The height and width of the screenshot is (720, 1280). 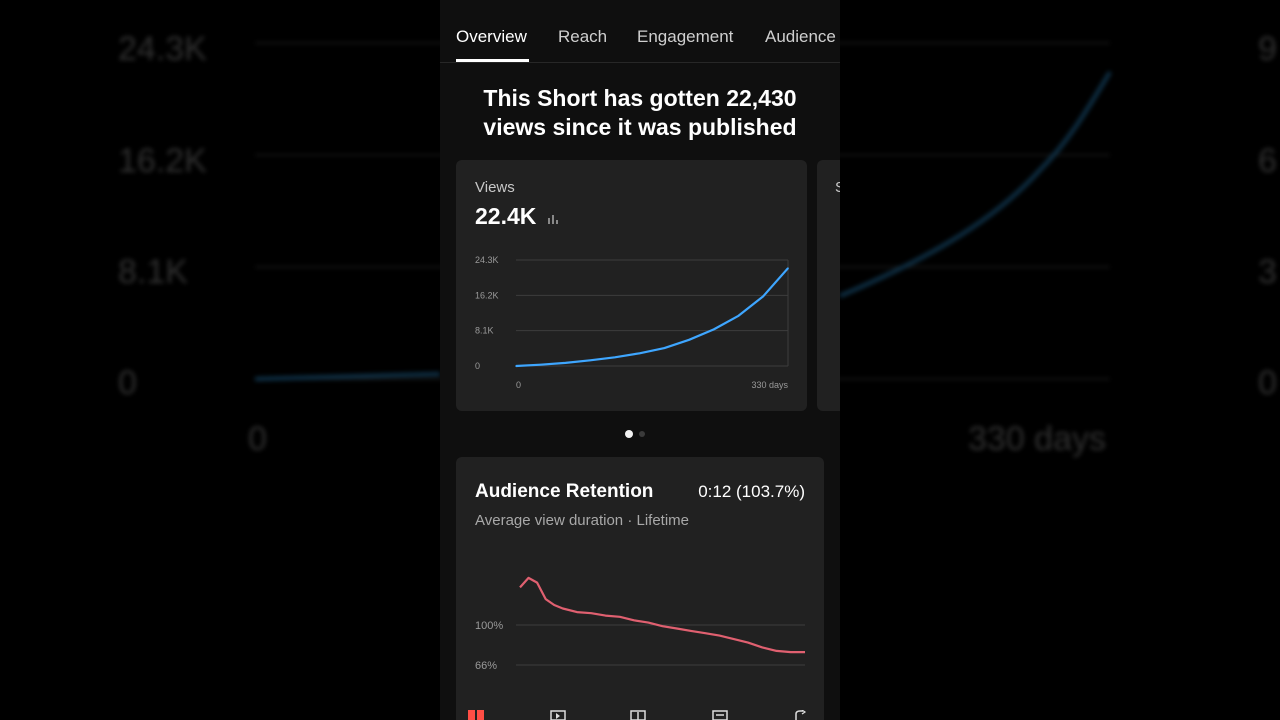 I want to click on bg-y-label: 0, so click(x=127, y=383).